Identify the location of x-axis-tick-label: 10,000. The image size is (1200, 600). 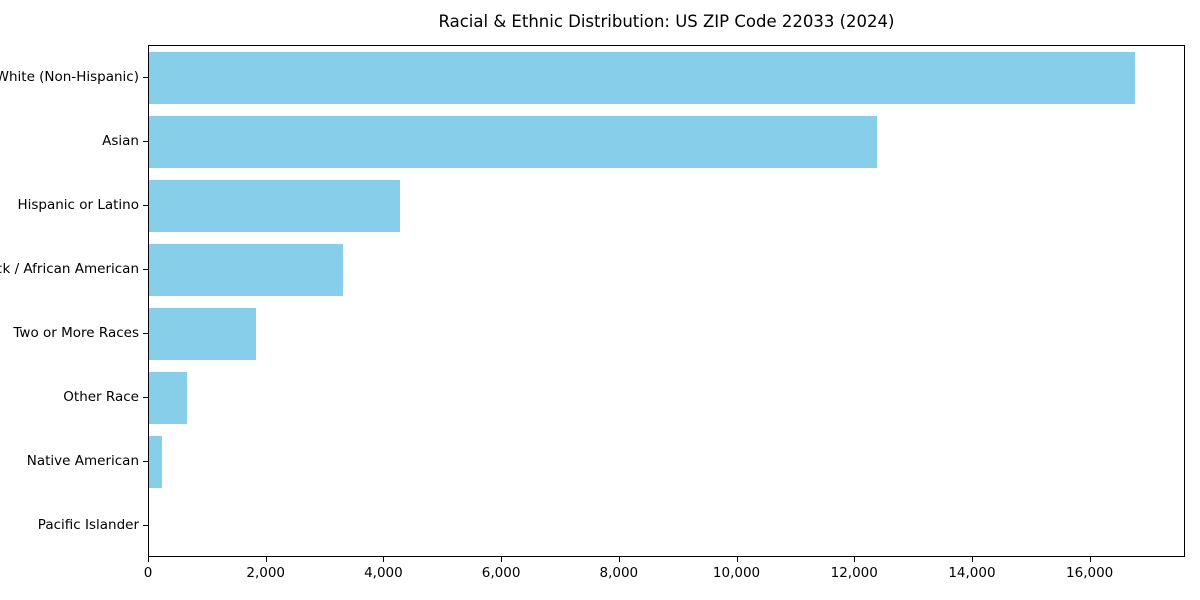
(736, 573).